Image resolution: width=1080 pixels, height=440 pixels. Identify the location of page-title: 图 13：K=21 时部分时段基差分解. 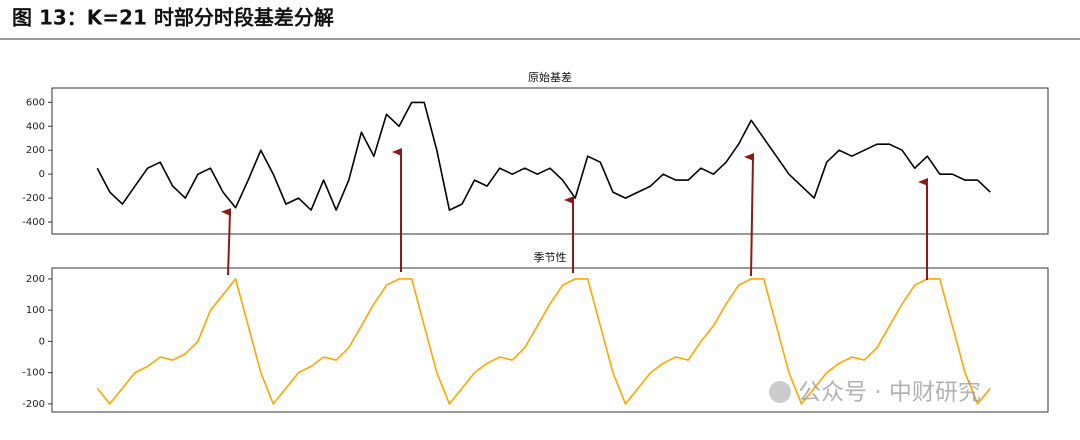
(173, 18).